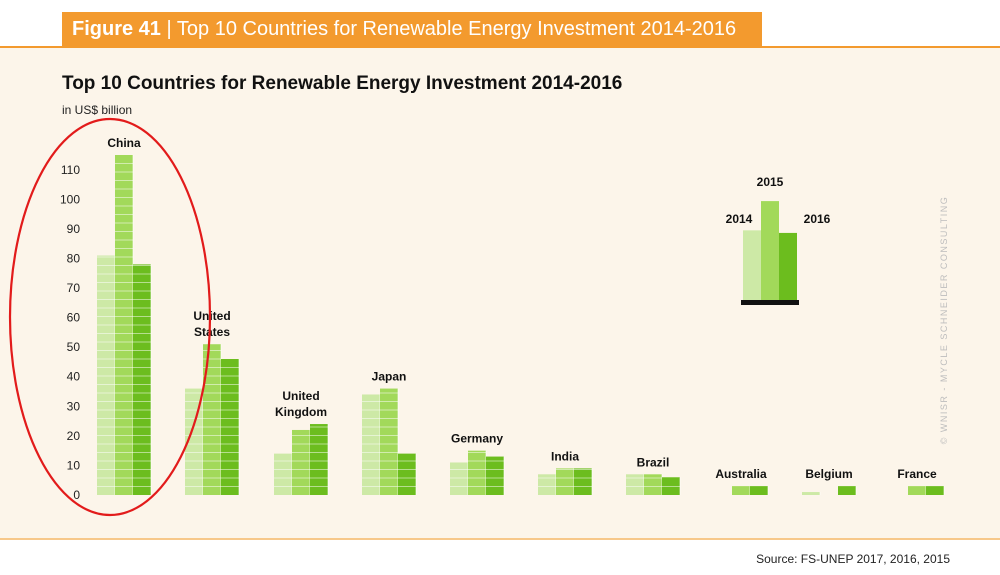 The width and height of the screenshot is (1000, 575). What do you see at coordinates (74, 465) in the screenshot?
I see `y-tick-label: 10` at bounding box center [74, 465].